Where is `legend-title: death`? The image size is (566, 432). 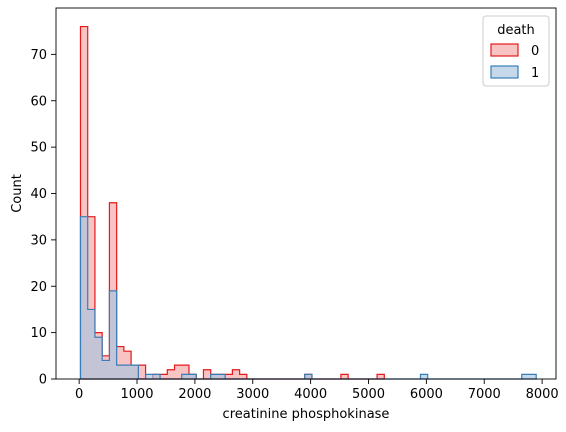
legend-title: death is located at coordinates (516, 30).